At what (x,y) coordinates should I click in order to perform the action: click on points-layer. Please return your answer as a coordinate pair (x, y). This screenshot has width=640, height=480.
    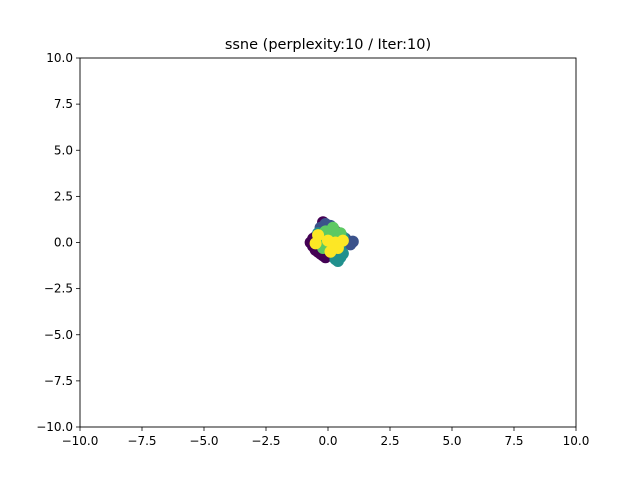
    Looking at the image, I should click on (331, 241).